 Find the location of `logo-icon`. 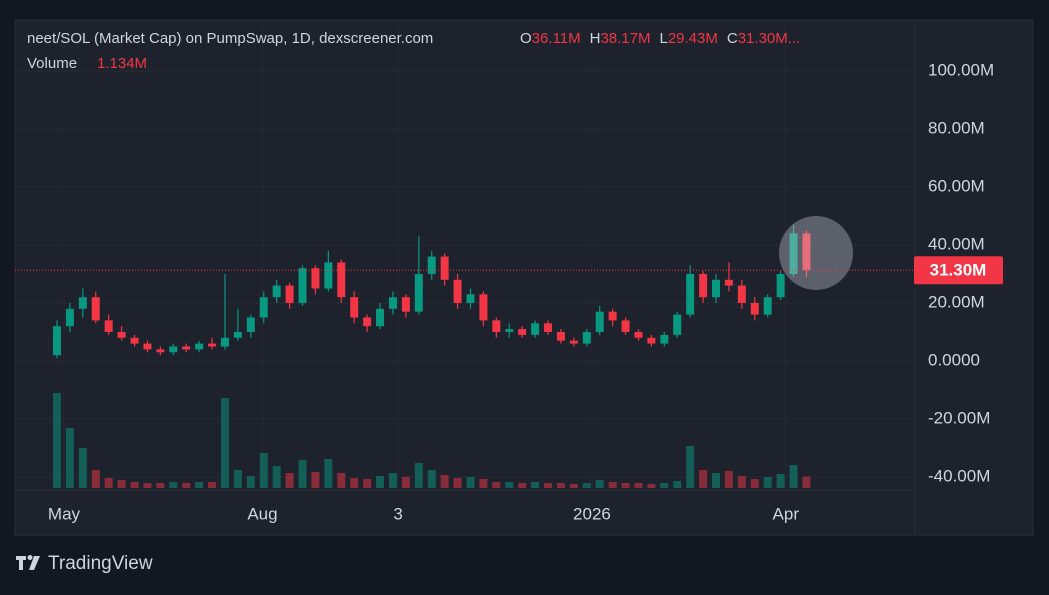

logo-icon is located at coordinates (28, 562).